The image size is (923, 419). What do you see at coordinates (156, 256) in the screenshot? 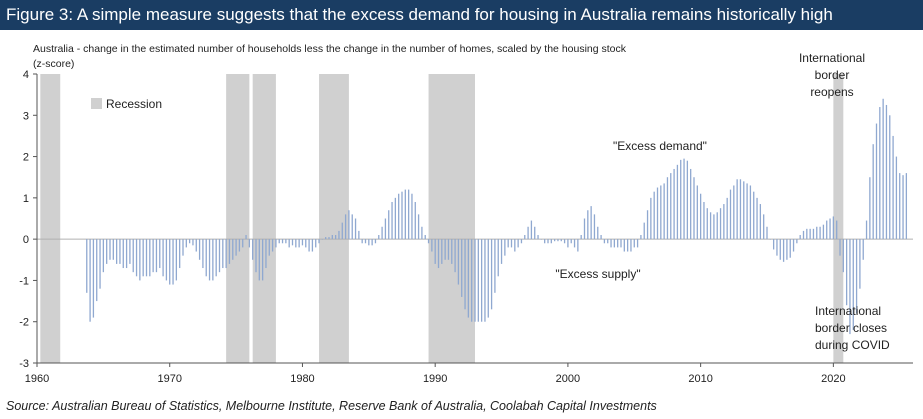
I see `bar-1969` at bounding box center [156, 256].